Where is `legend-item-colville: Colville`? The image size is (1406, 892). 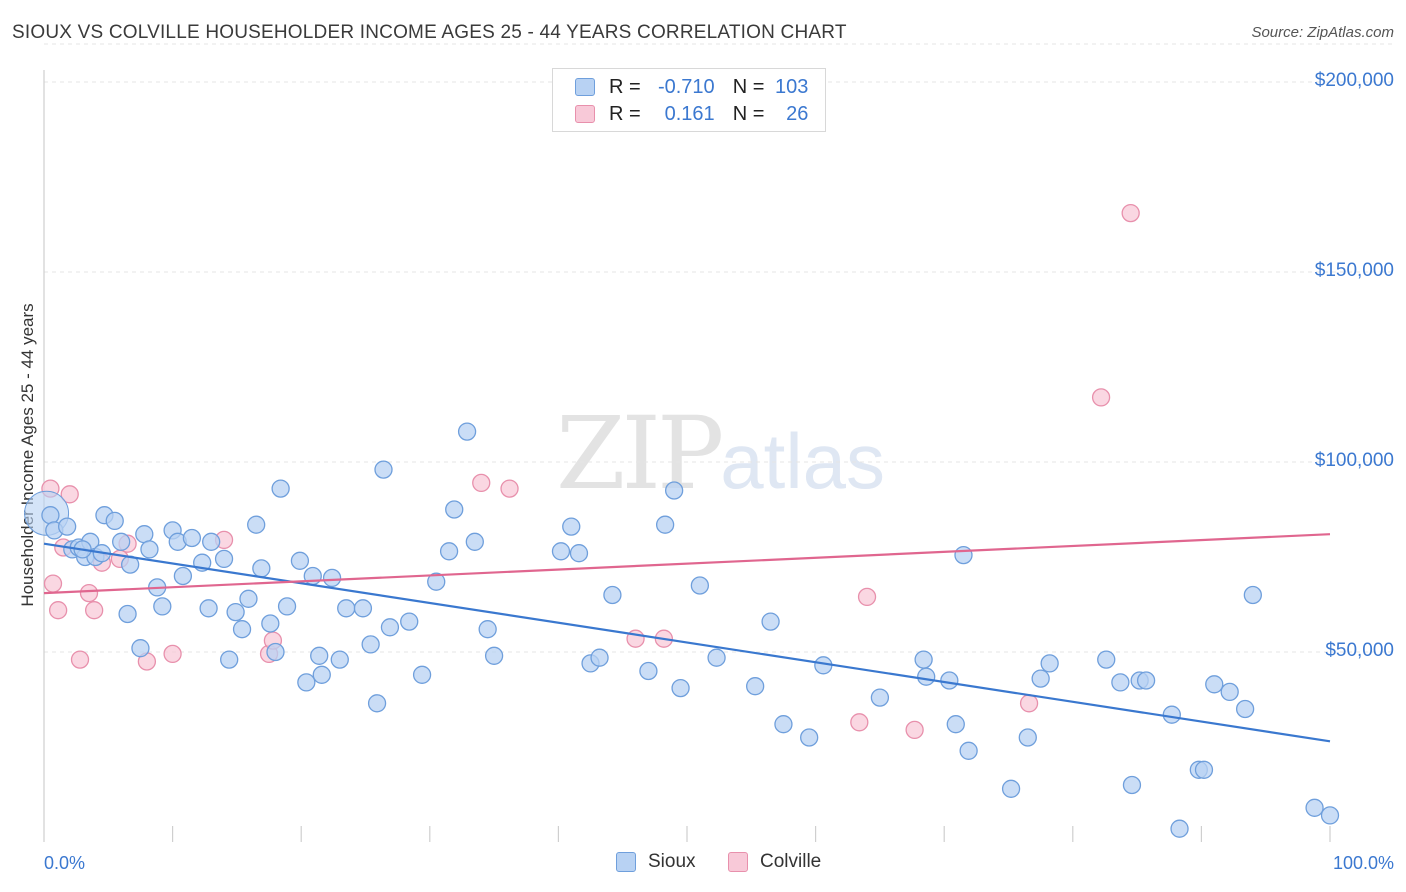
legend-item-colville: Colville is located at coordinates (774, 862).